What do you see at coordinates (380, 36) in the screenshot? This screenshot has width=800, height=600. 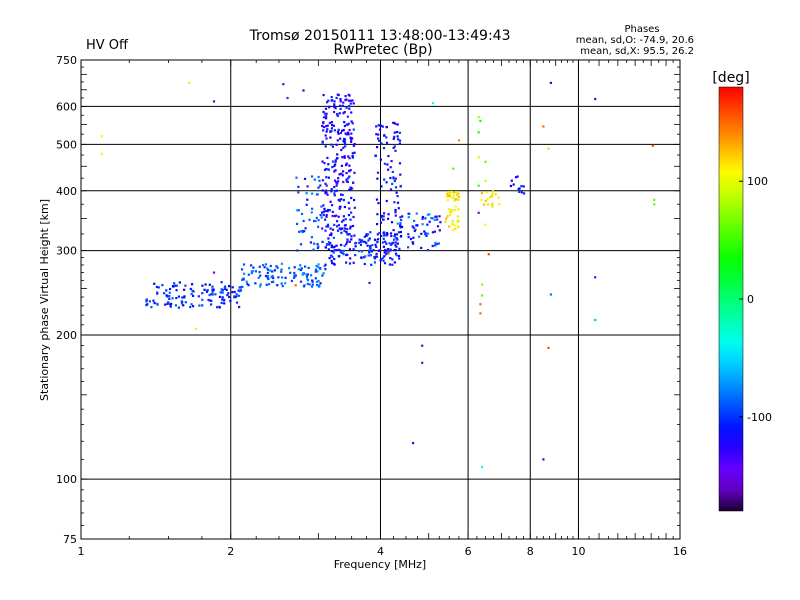 I see `chart-title: Tromsø 20150111 13:48:00-13:49:43` at bounding box center [380, 36].